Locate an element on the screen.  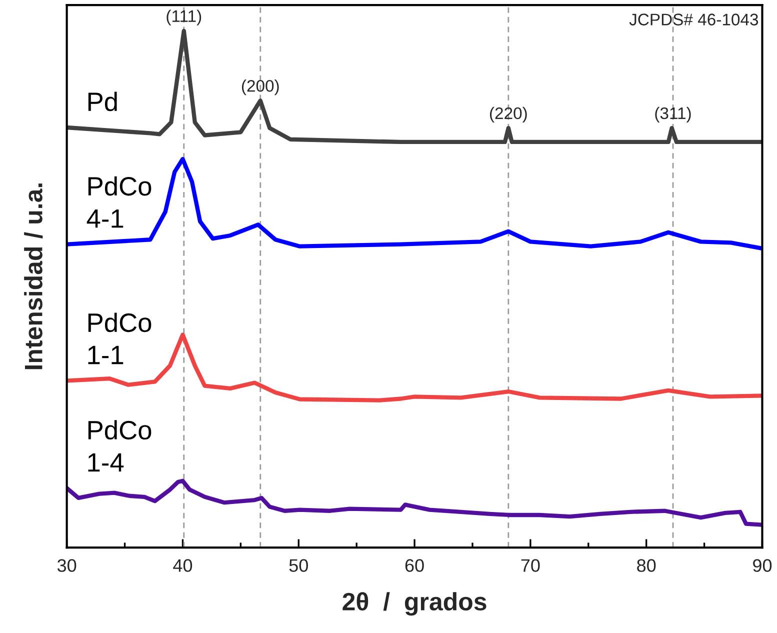
x-tick-label: 40 is located at coordinates (182, 565).